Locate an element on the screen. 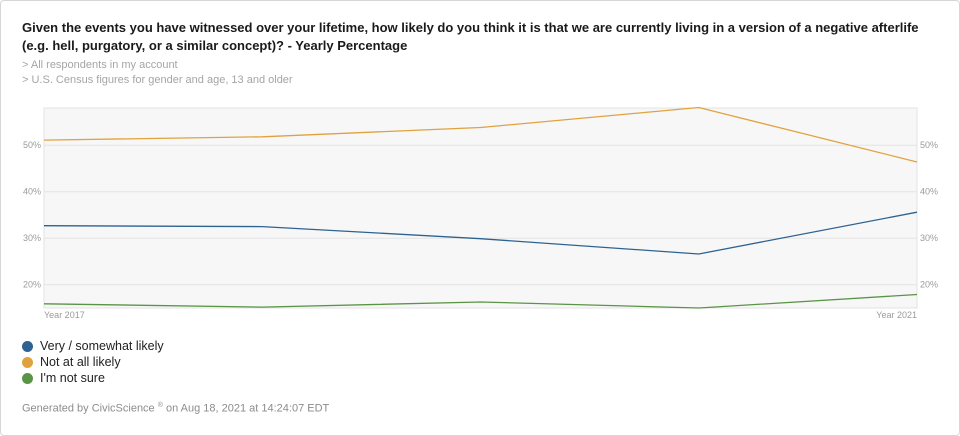  legend-label: I'm not sure is located at coordinates (72, 378).